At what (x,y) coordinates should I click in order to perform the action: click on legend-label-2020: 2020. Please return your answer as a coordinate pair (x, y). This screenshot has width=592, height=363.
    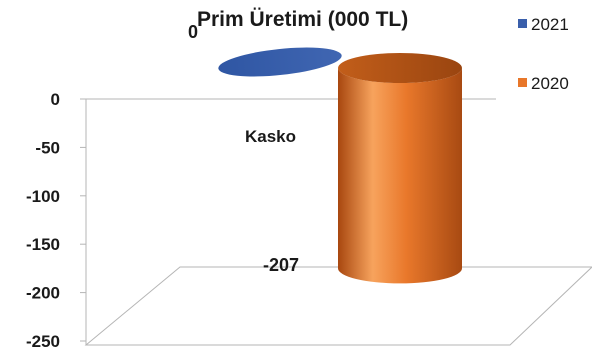
    Looking at the image, I should click on (550, 83).